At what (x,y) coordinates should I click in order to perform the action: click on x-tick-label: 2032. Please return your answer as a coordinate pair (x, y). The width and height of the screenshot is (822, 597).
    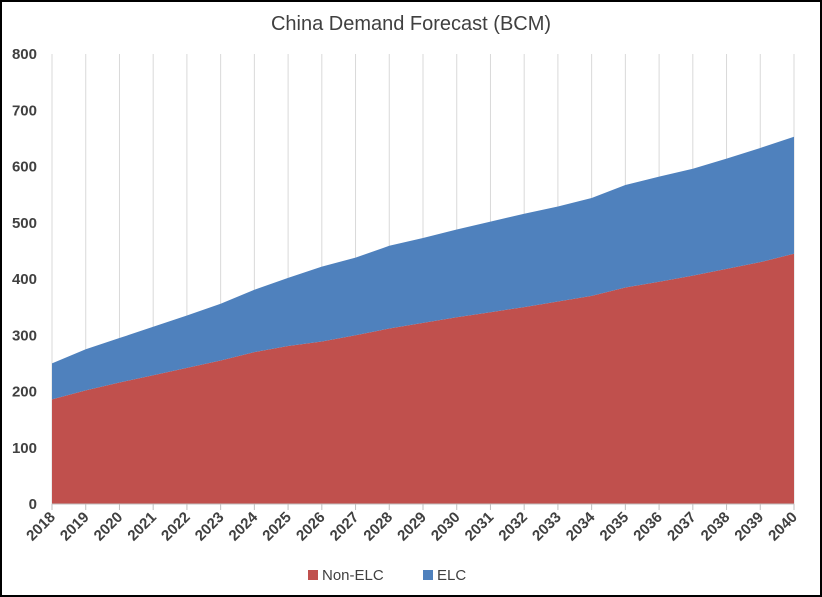
    Looking at the image, I should click on (513, 527).